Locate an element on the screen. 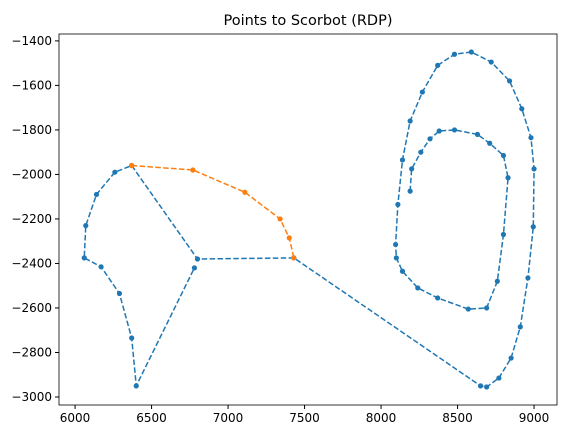 This screenshot has width=570, height=441. y-tick-label: −2200 is located at coordinates (31, 219).